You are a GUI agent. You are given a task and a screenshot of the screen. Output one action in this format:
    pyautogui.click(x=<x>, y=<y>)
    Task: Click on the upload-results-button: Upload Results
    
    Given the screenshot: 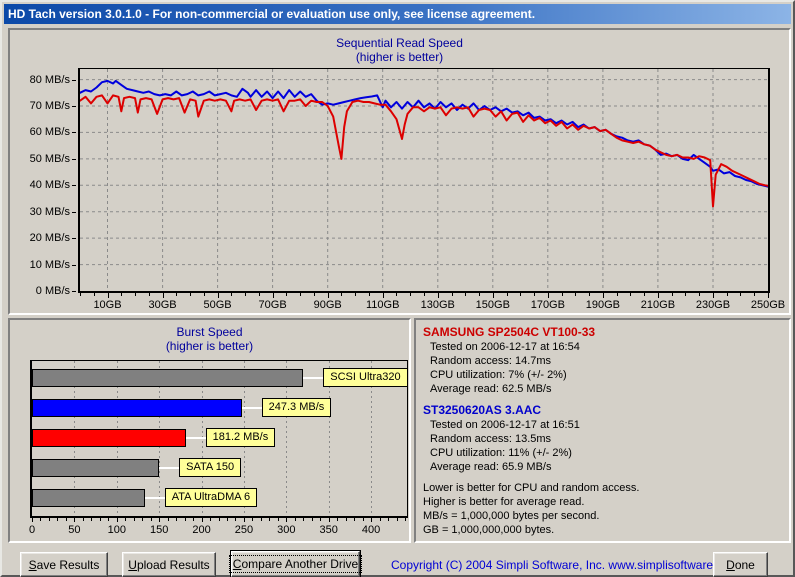 What is the action you would take?
    pyautogui.click(x=169, y=564)
    